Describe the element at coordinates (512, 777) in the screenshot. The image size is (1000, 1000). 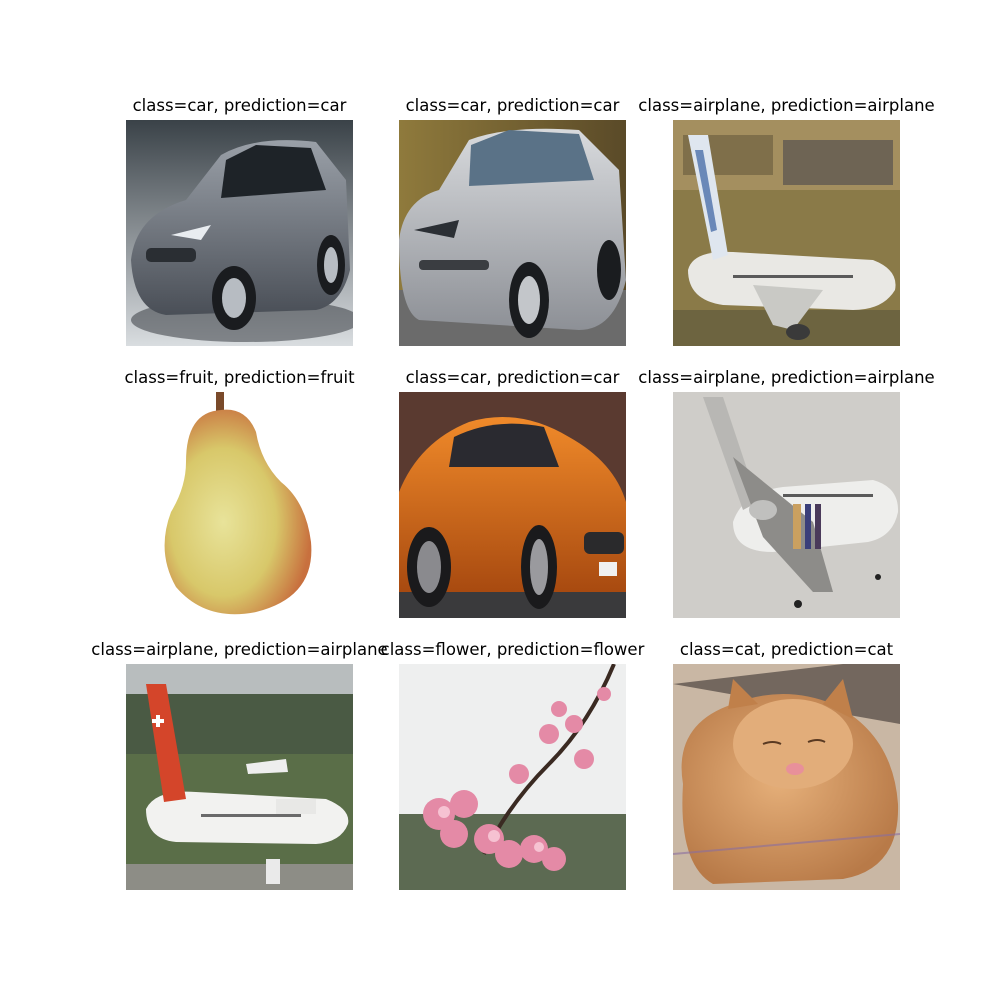
I see `cherry-blossom-branch-photo` at that location.